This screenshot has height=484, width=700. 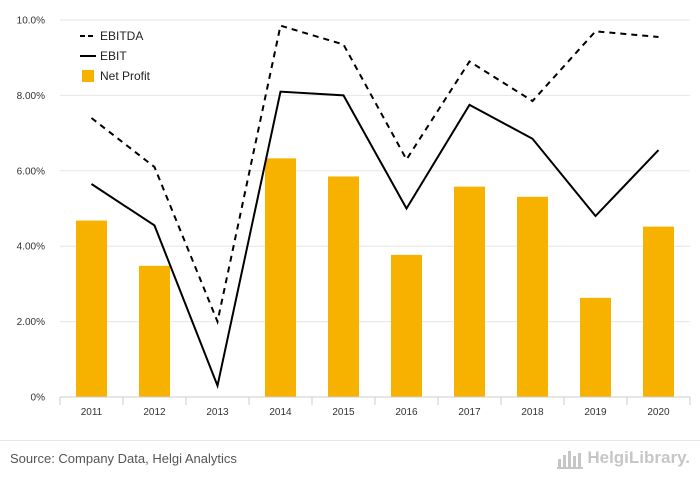 What do you see at coordinates (38, 398) in the screenshot?
I see `y-tick-label: 0%` at bounding box center [38, 398].